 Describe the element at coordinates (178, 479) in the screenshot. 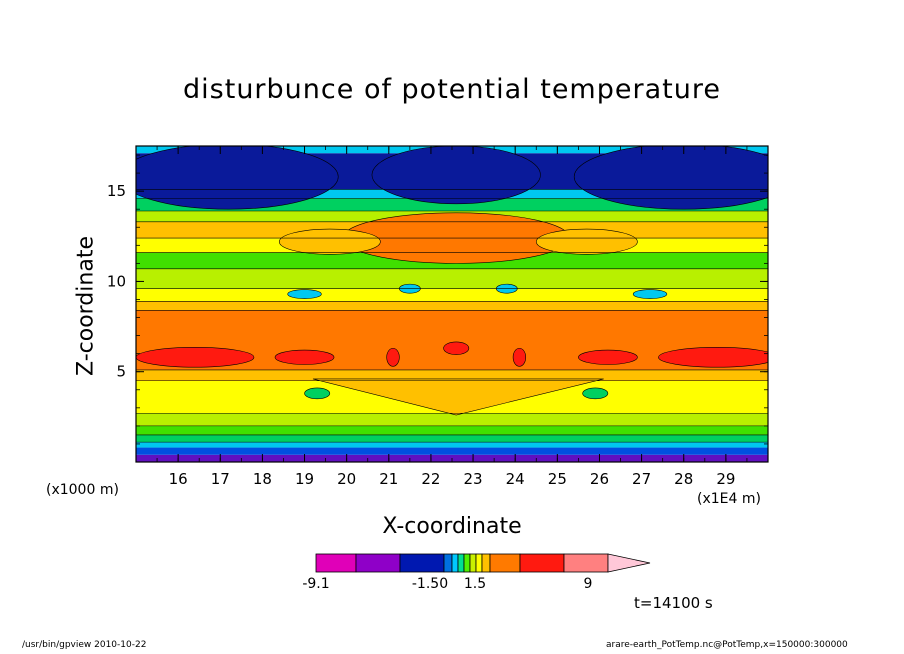

I see `x-tick-label: 16` at that location.